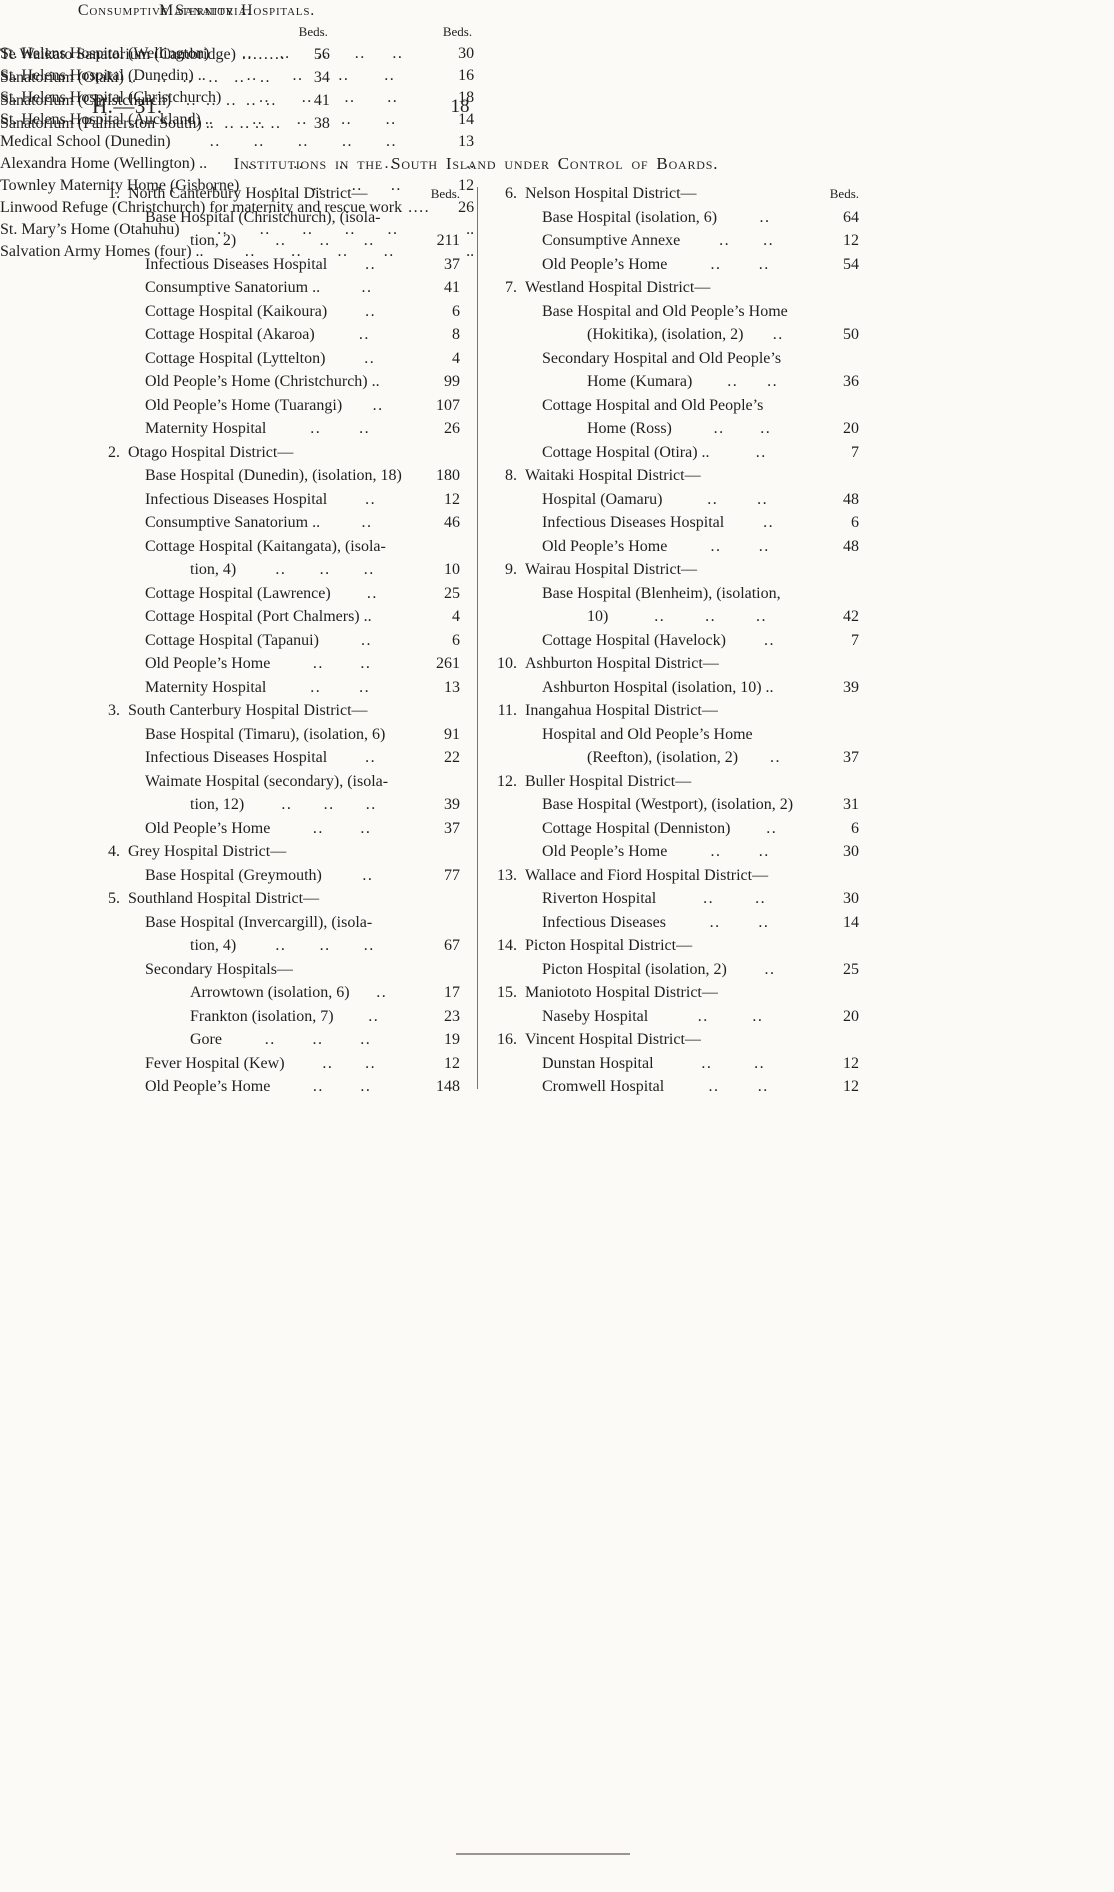  Describe the element at coordinates (111, 97) in the screenshot. I see `institution-label: St. Helens Hospital (Christchurch)` at that location.